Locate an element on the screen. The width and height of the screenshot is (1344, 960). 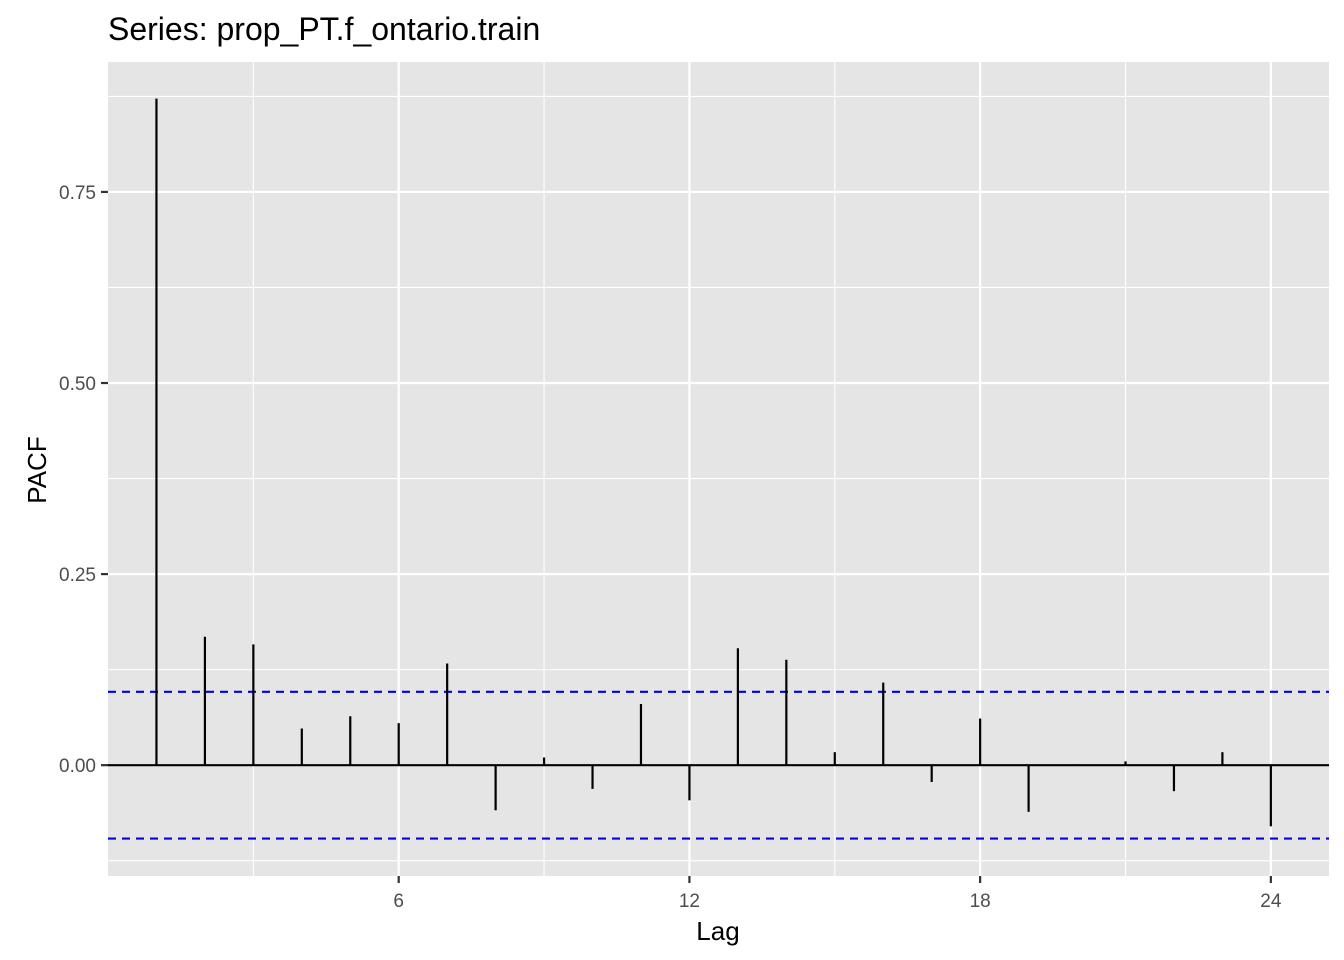
y-tick-label: 0.50 is located at coordinates (77, 384).